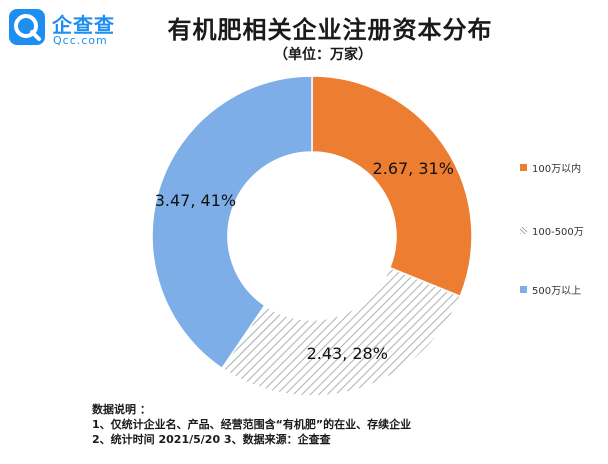 The image size is (608, 464). What do you see at coordinates (347, 353) in the screenshot?
I see `slice-data-label-2: 2.43, 28%` at bounding box center [347, 353].